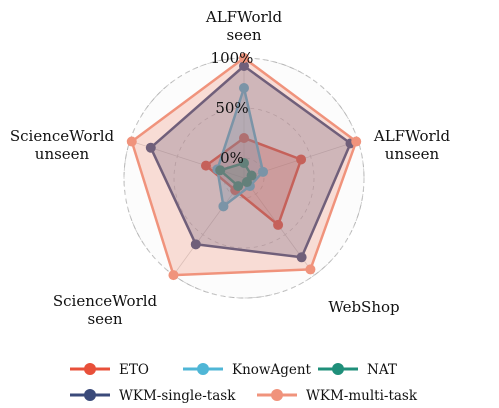 Image resolution: width=499 pixels, height=408 pixels. What do you see at coordinates (382, 370) in the screenshot?
I see `legend-label-2: NAT` at bounding box center [382, 370].